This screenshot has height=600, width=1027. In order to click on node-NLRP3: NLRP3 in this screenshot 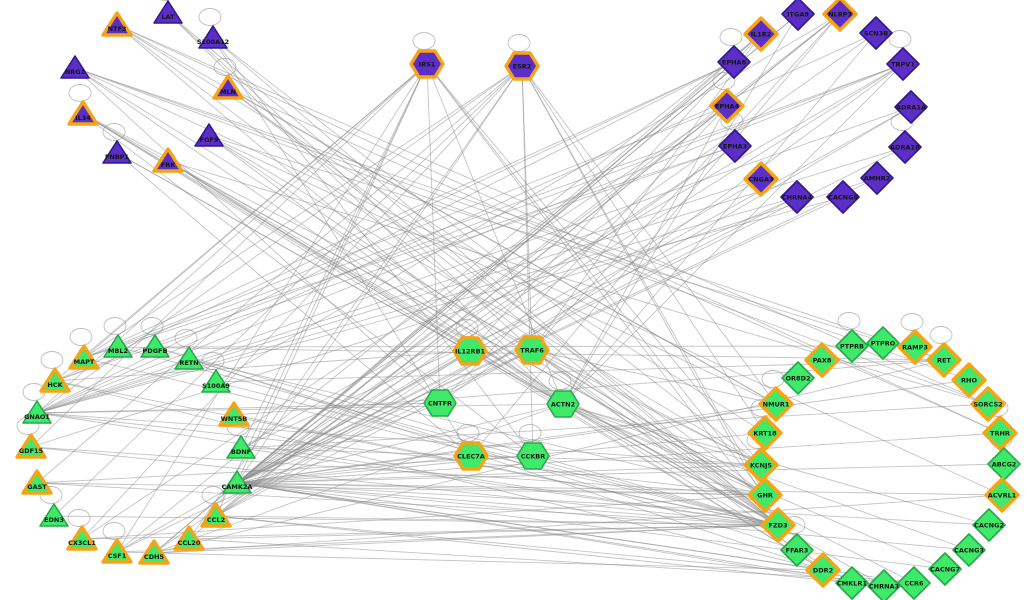, I will do `click(840, 16)`.